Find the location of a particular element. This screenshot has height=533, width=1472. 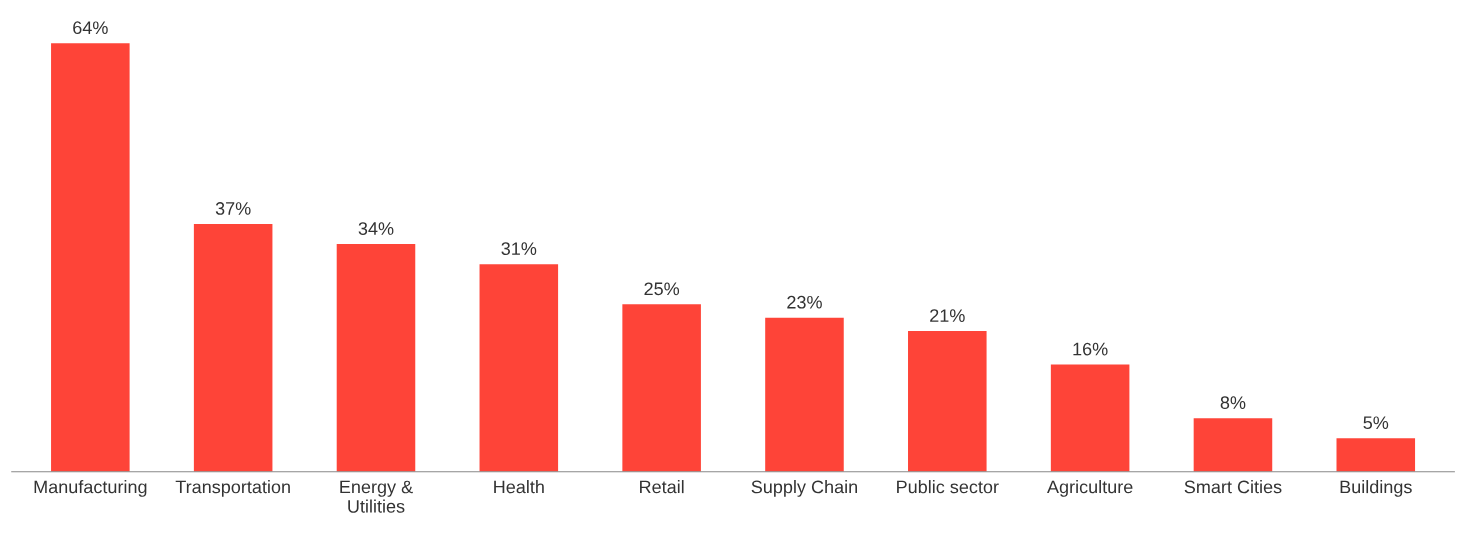

x-tick-label: Energy & Utilities is located at coordinates (376, 496).